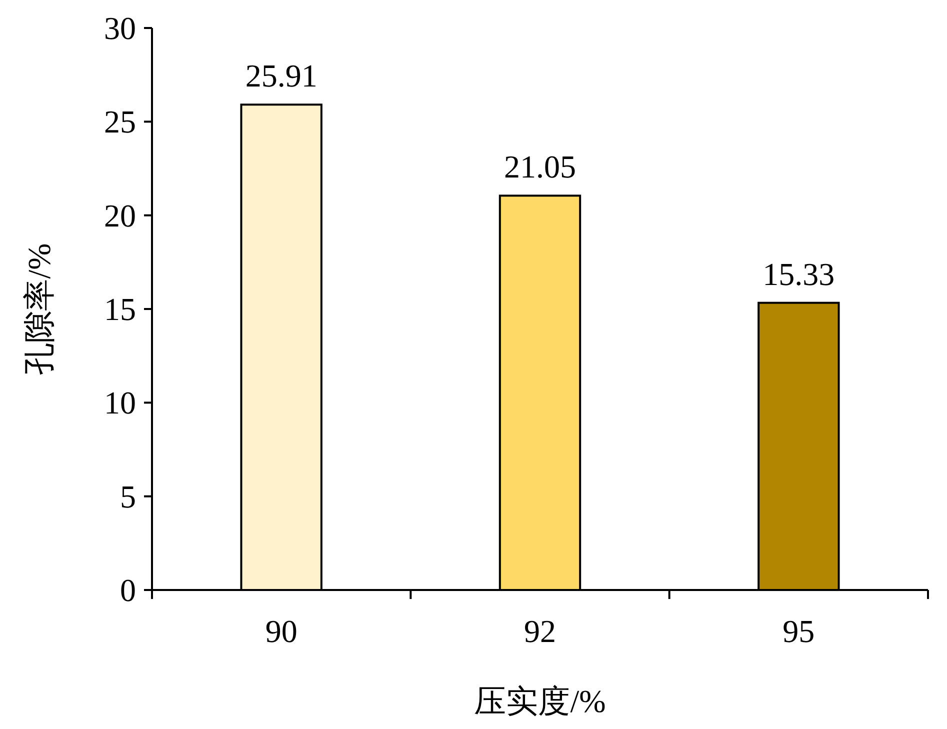 This screenshot has width=947, height=729. What do you see at coordinates (120, 28) in the screenshot?
I see `y-tick-label: 30` at bounding box center [120, 28].